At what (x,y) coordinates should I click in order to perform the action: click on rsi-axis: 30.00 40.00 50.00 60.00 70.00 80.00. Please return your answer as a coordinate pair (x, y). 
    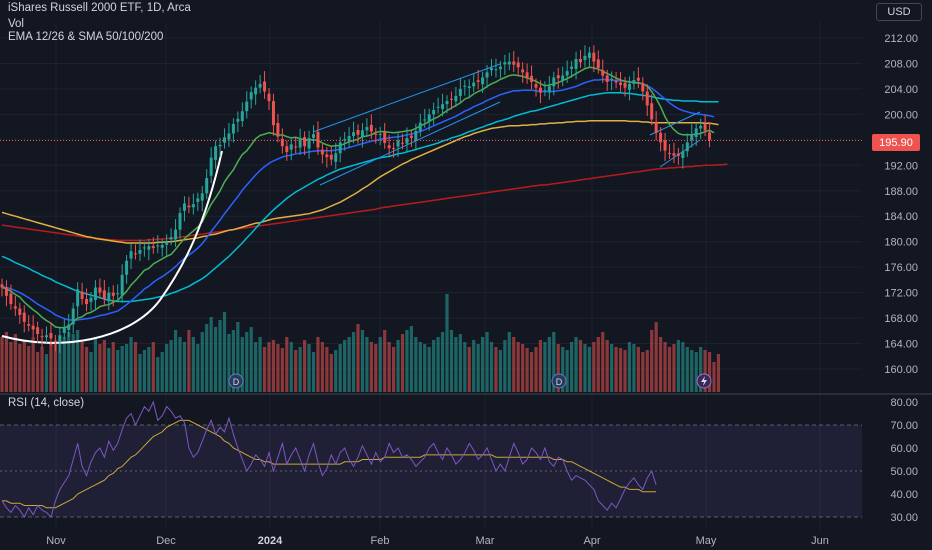
    Looking at the image, I should click on (904, 460).